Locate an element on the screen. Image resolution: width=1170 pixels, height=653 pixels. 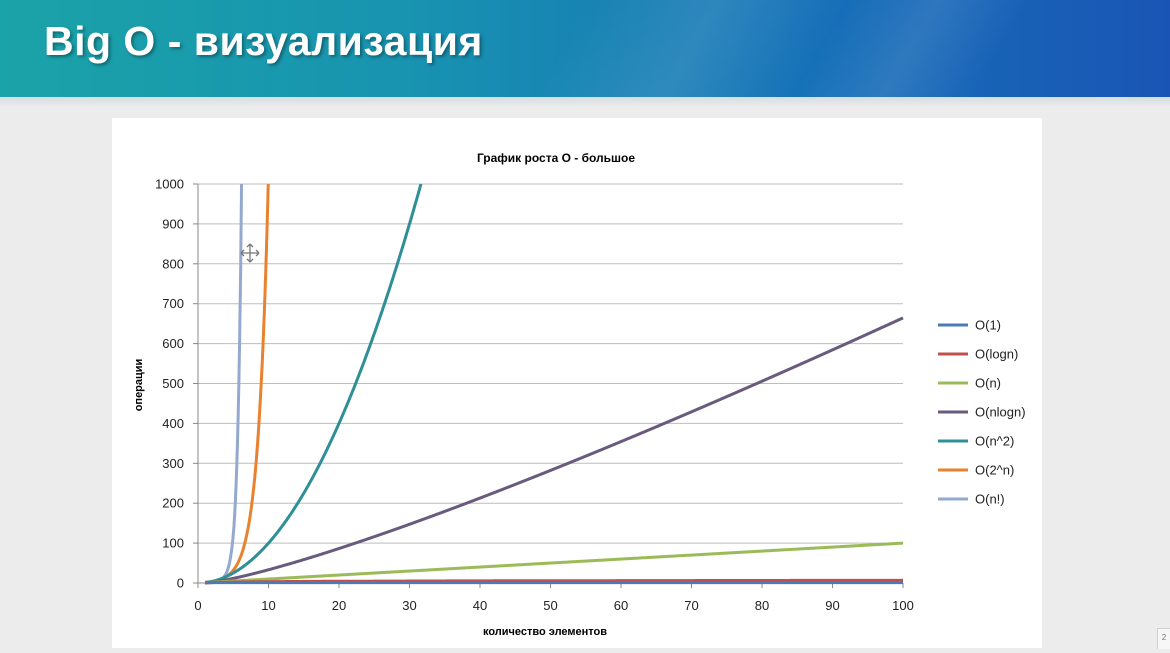
y-tick-label: 700 is located at coordinates (173, 303).